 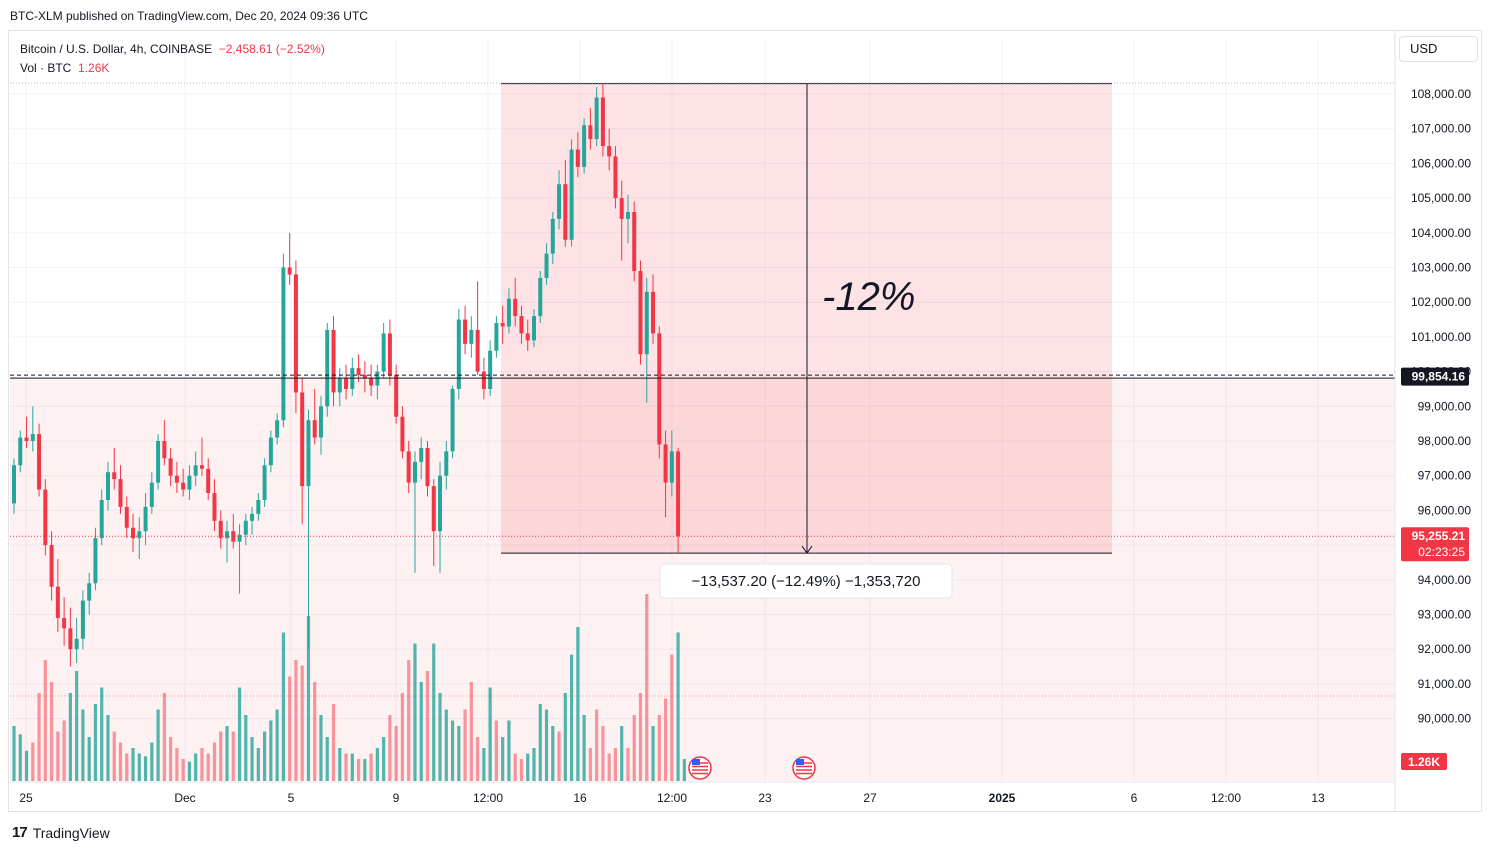 What do you see at coordinates (20, 832) in the screenshot?
I see `tradingview-logo-icon: 17` at bounding box center [20, 832].